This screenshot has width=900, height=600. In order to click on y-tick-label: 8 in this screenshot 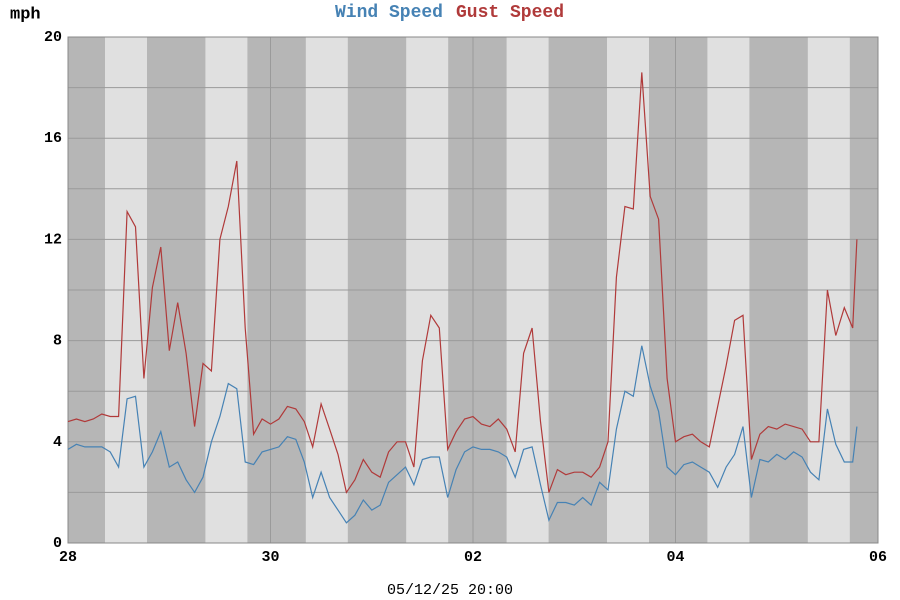, I will do `click(57, 341)`.